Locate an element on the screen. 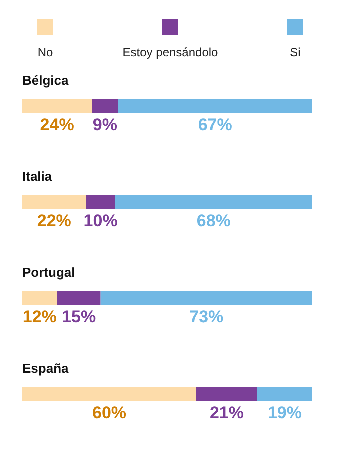  legend-label: Estoy pensándolo is located at coordinates (170, 53).